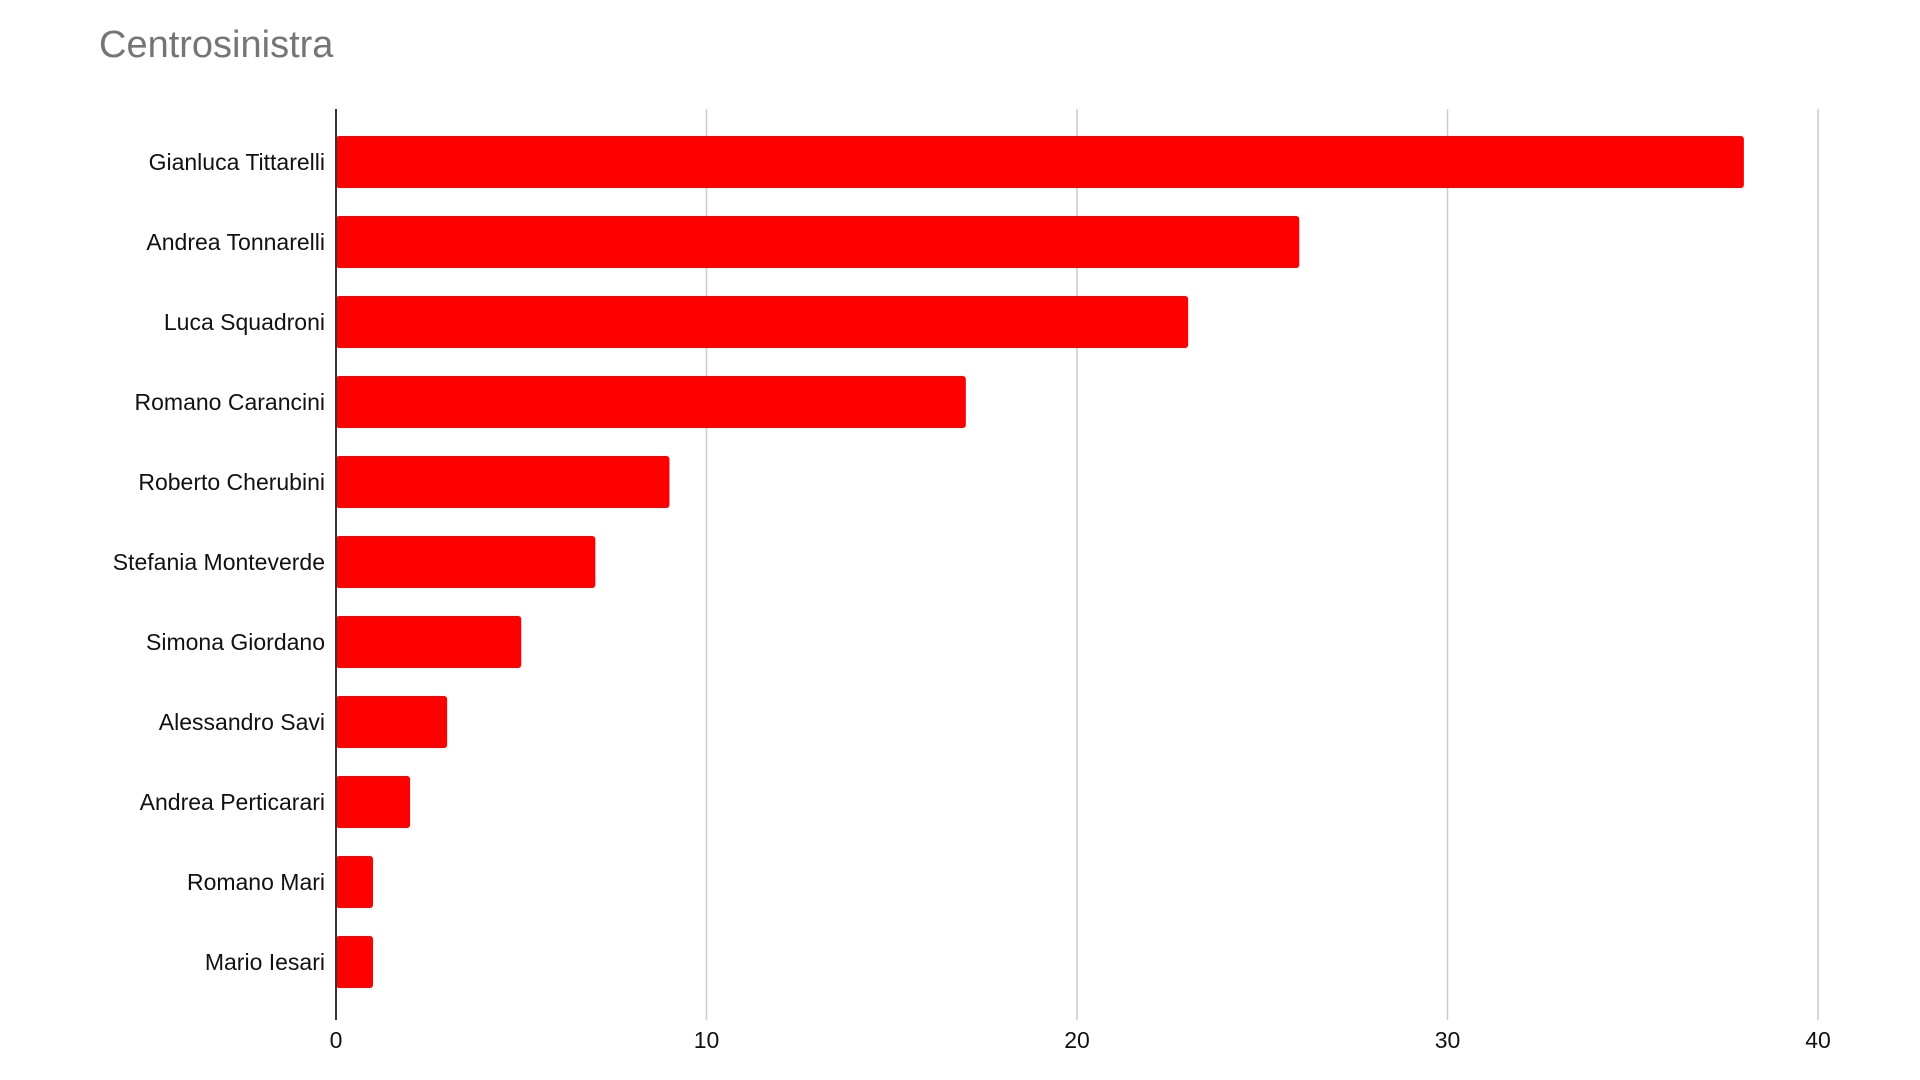 The width and height of the screenshot is (1920, 1080). What do you see at coordinates (265, 962) in the screenshot?
I see `category-label: Mario Iesari` at bounding box center [265, 962].